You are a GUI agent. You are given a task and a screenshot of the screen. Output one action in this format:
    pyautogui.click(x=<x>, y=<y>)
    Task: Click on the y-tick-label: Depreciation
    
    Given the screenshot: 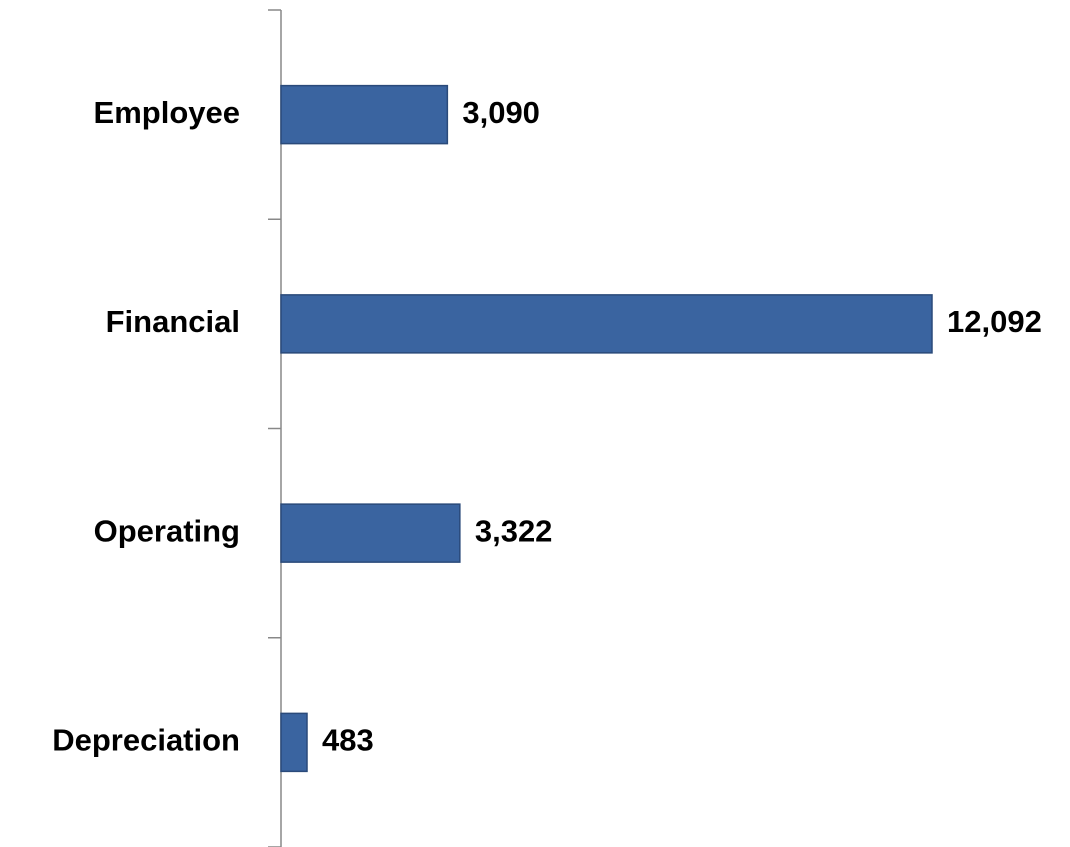 What is the action you would take?
    pyautogui.click(x=146, y=740)
    